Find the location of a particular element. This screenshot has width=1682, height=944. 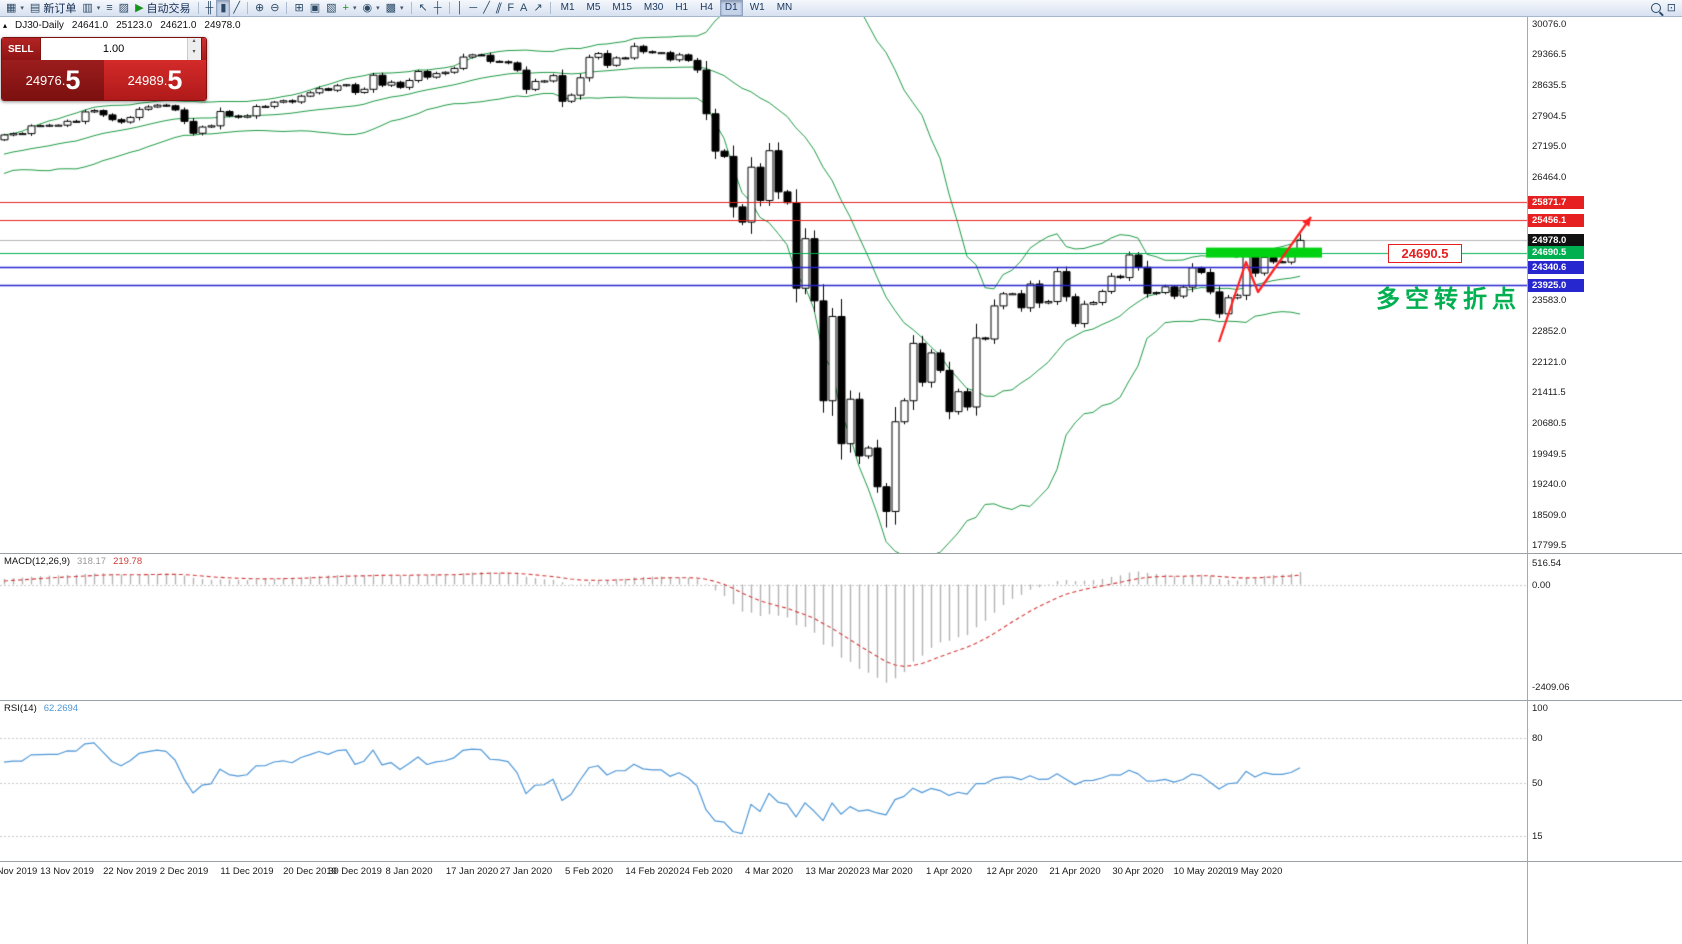

price-tag-bid-price: 24978.0 is located at coordinates (1556, 240).